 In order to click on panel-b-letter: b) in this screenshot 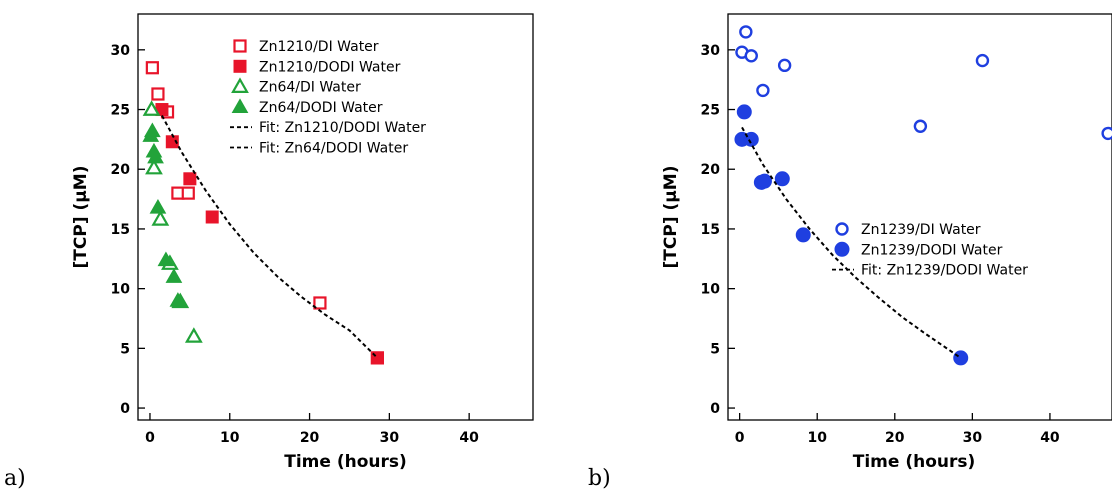, I will do `click(599, 478)`.